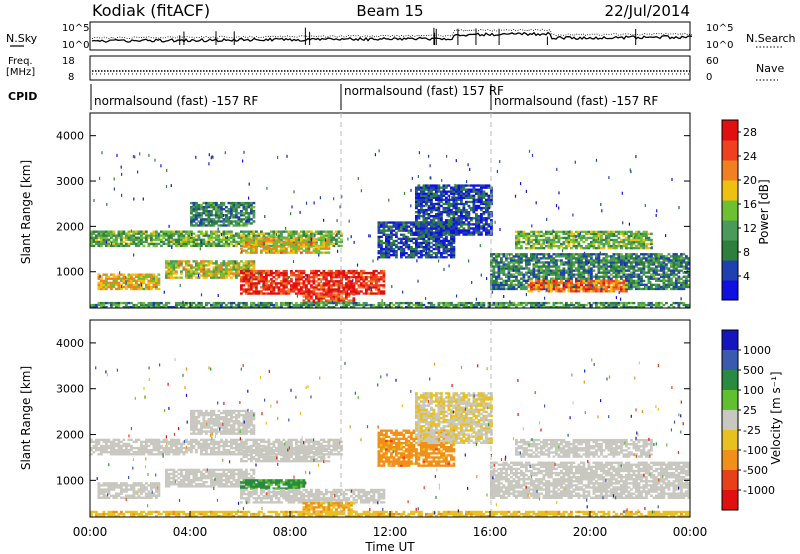  What do you see at coordinates (709, 77) in the screenshot?
I see `freq-right-tick-bottom: 0` at bounding box center [709, 77].